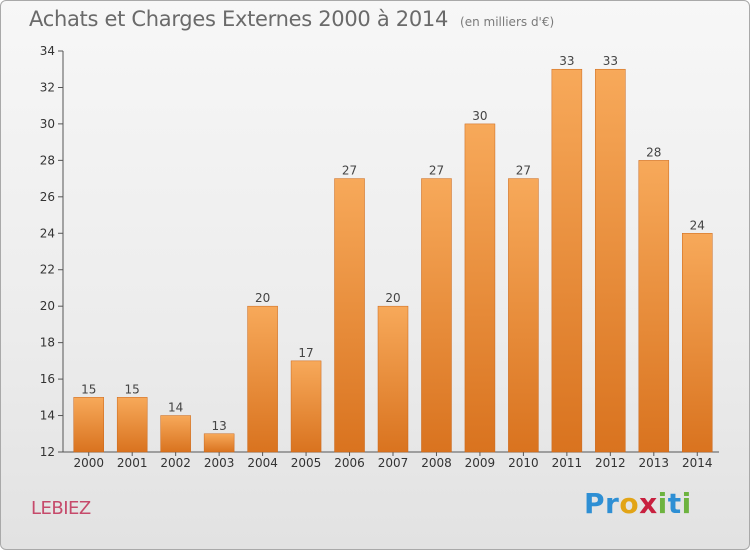 The image size is (750, 550). Describe the element at coordinates (47, 124) in the screenshot. I see `y-tick-label: 30` at that location.